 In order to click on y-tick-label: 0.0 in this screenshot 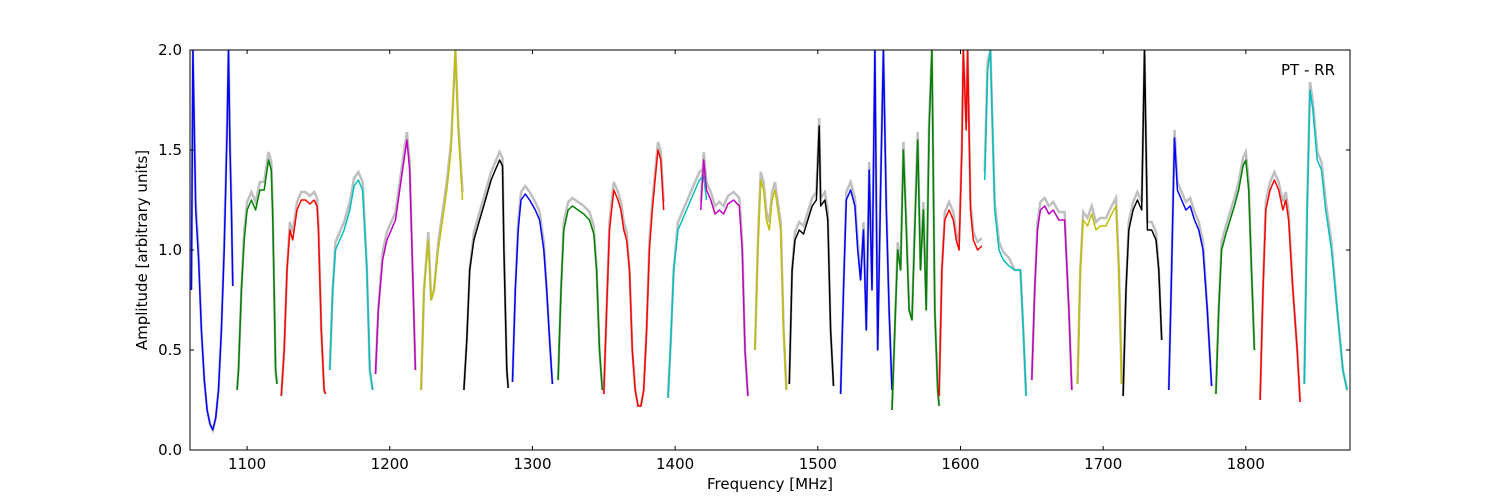, I will do `click(170, 450)`.